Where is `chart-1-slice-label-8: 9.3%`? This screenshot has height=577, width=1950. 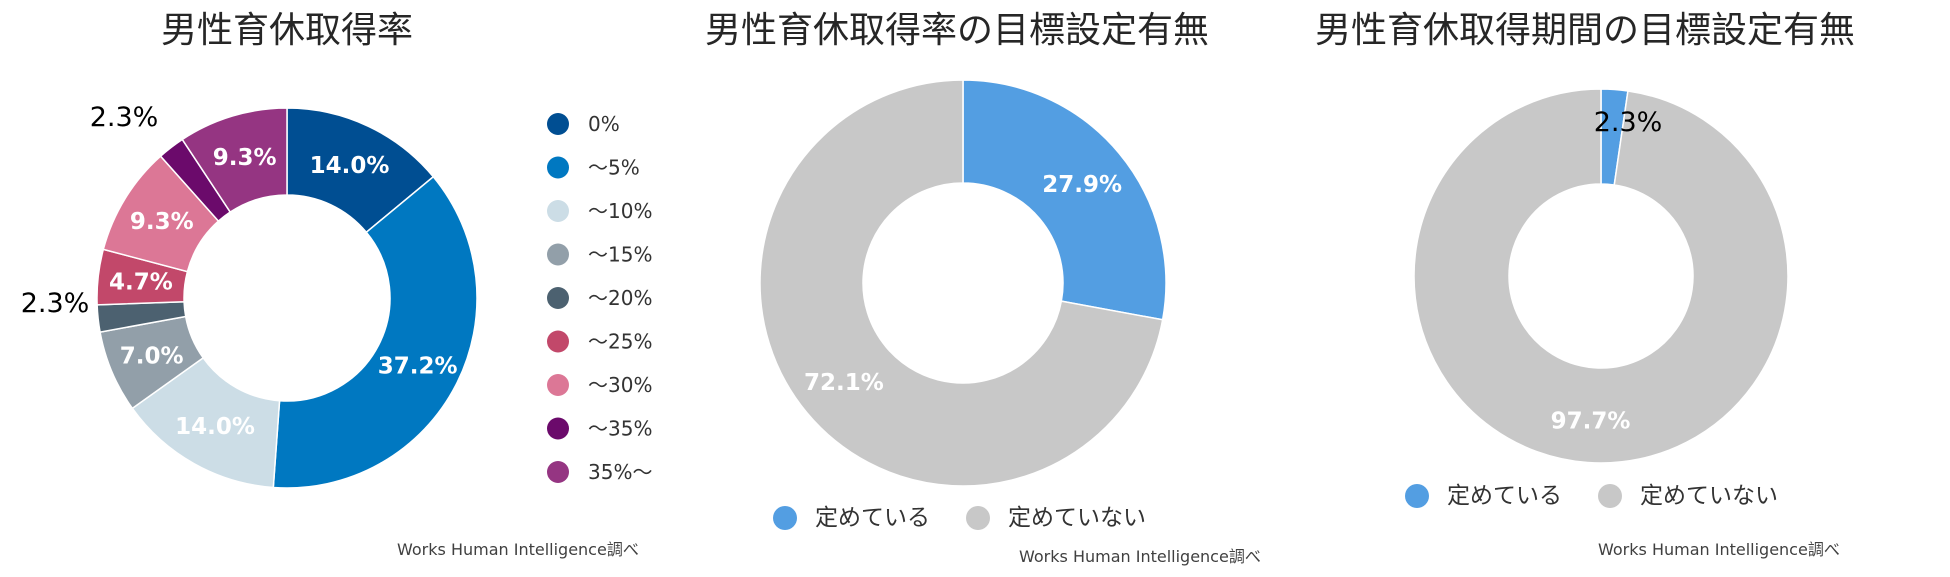 chart-1-slice-label-8: 9.3% is located at coordinates (245, 158).